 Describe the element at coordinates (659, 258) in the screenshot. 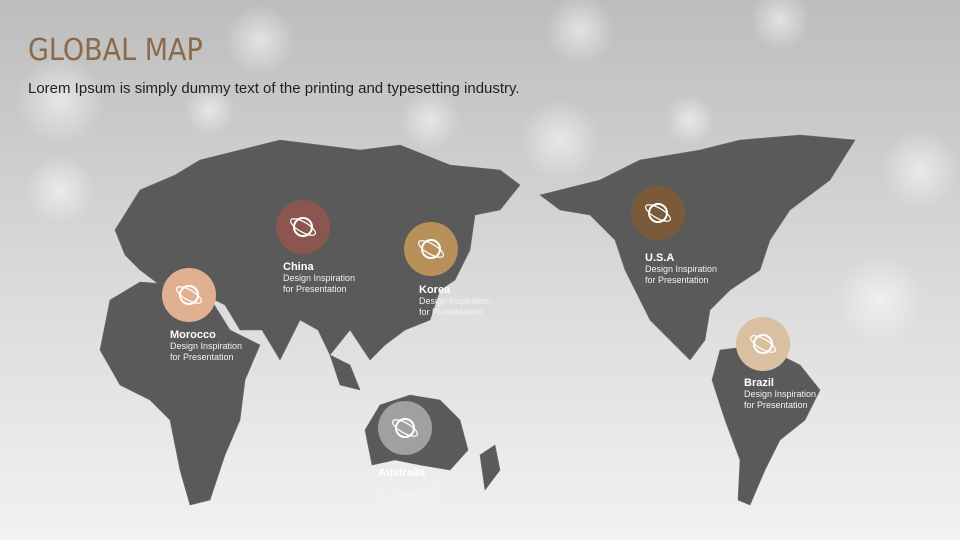

I see `marker-name: U.S.A` at that location.